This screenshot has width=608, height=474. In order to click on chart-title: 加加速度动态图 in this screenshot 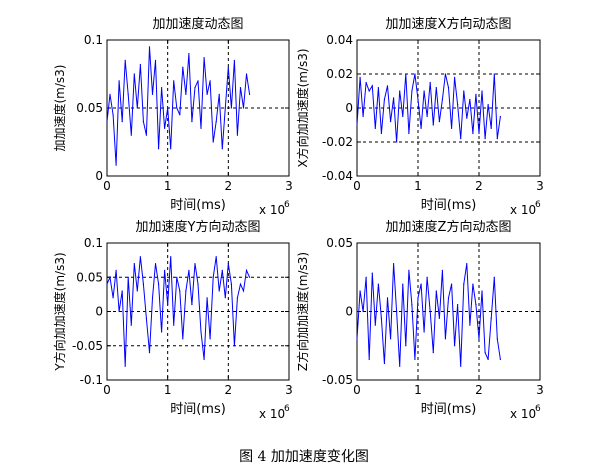, I will do `click(197, 24)`.